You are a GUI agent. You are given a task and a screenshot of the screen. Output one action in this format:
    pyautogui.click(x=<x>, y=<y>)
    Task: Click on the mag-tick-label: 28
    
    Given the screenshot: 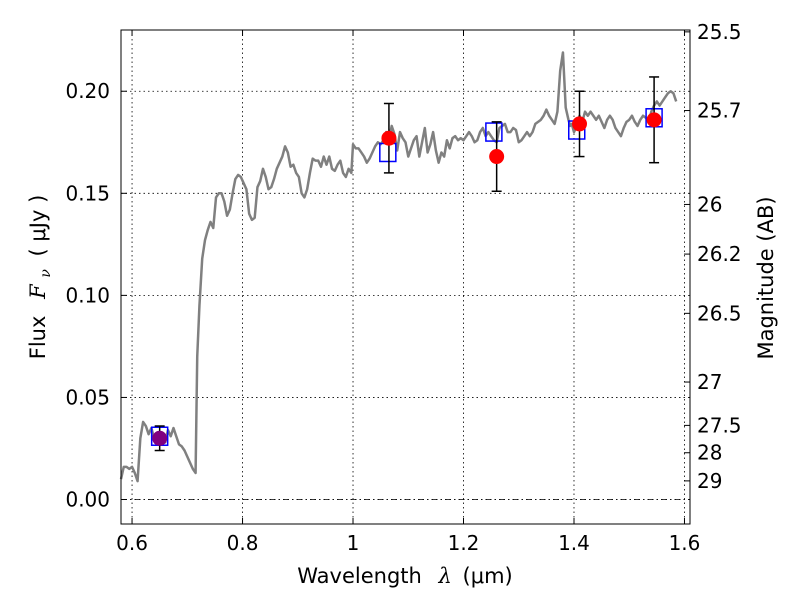 What is the action you would take?
    pyautogui.click(x=709, y=453)
    